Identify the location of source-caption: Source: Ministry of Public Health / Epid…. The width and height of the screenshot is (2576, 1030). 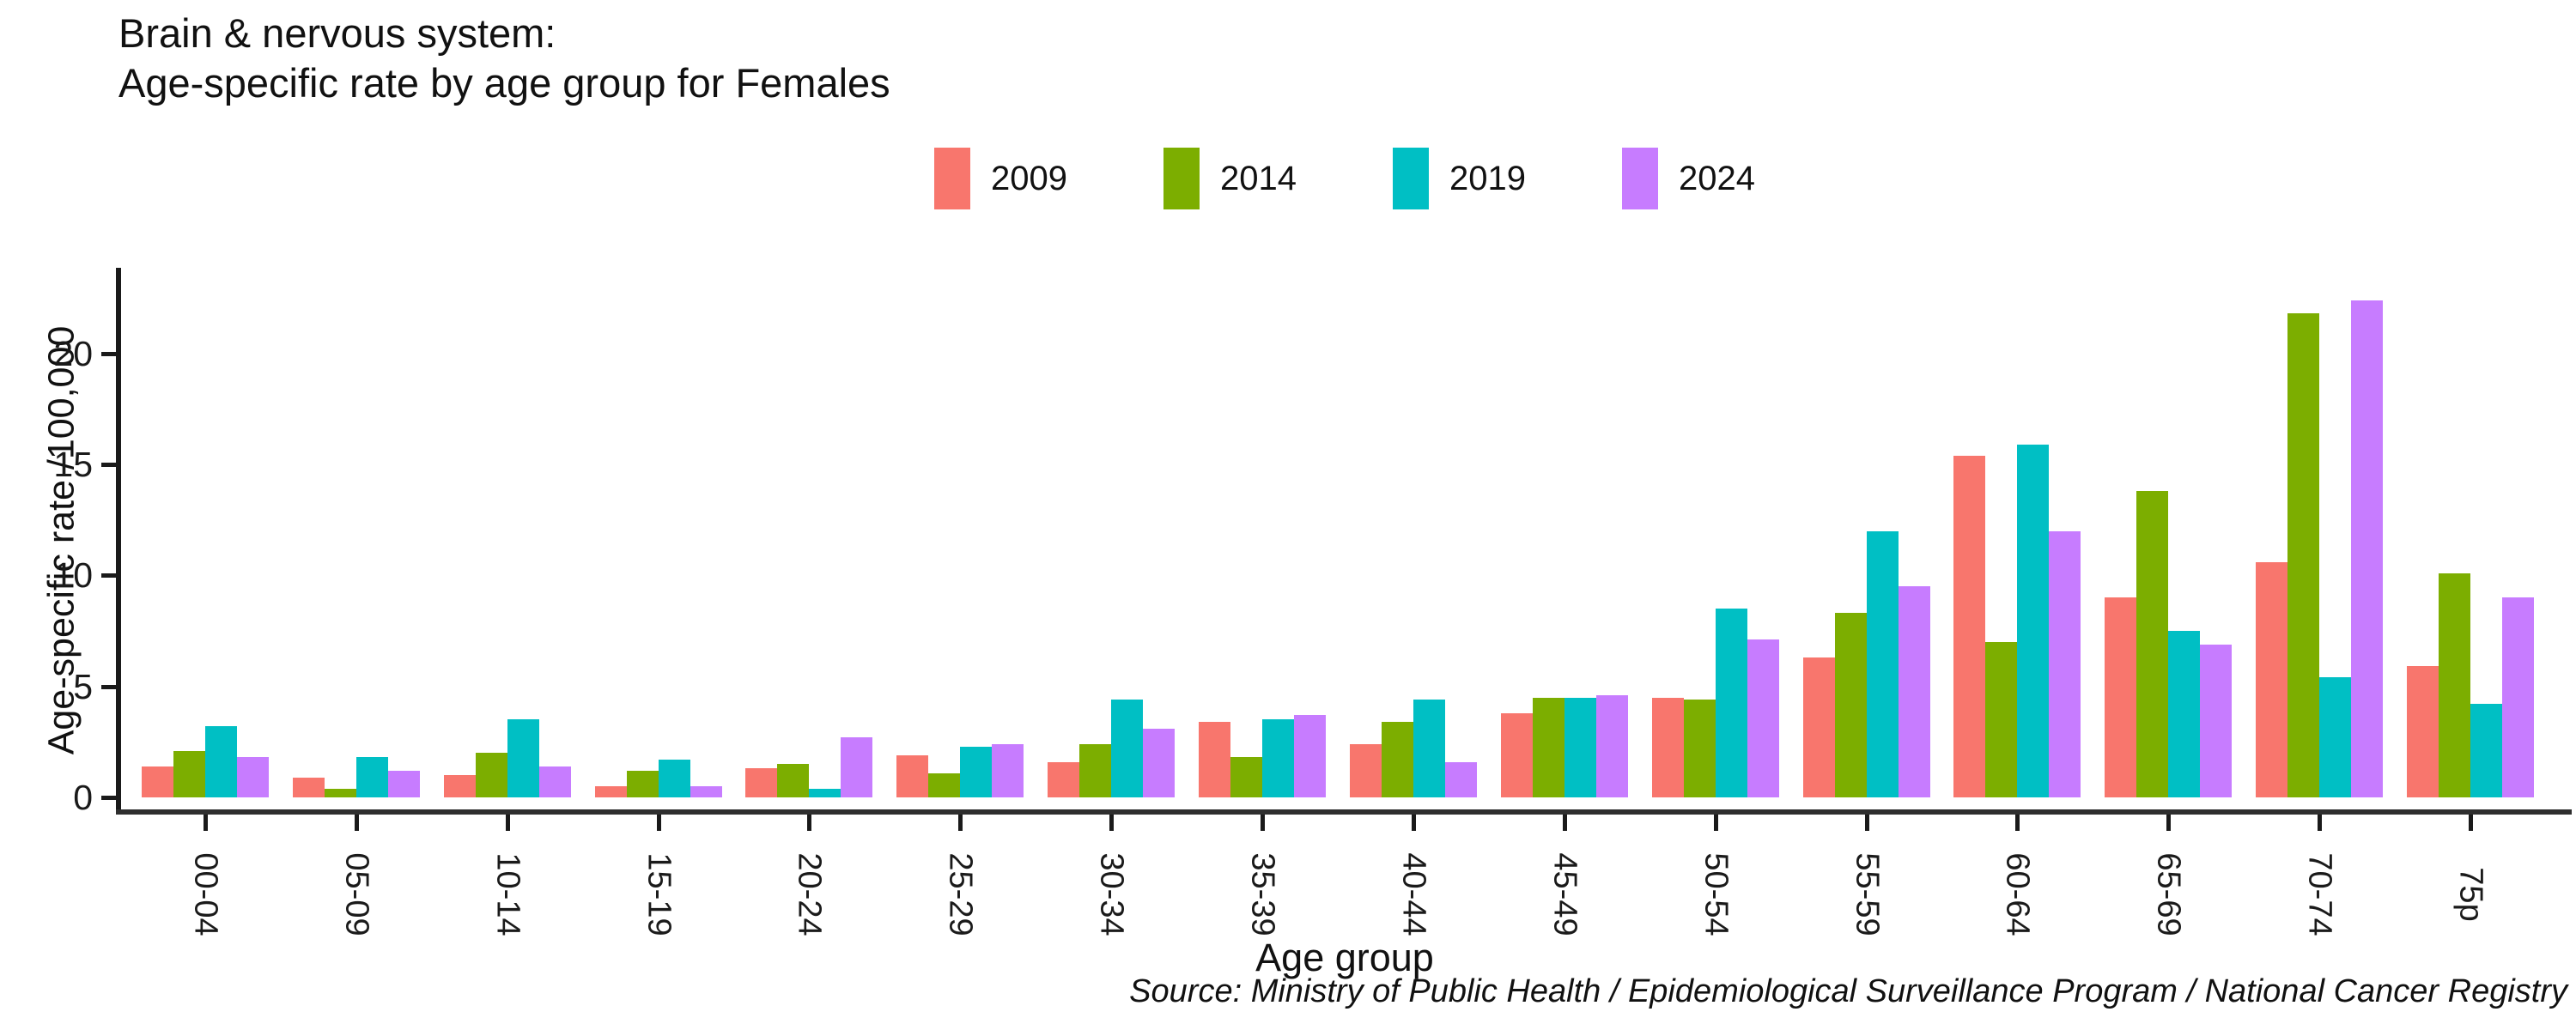
(1848, 991).